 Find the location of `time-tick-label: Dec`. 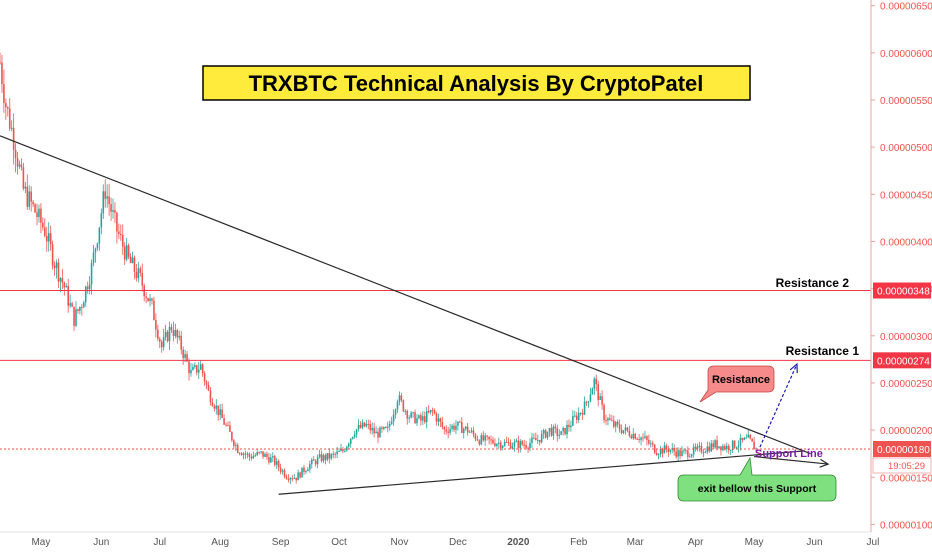

time-tick-label: Dec is located at coordinates (458, 542).